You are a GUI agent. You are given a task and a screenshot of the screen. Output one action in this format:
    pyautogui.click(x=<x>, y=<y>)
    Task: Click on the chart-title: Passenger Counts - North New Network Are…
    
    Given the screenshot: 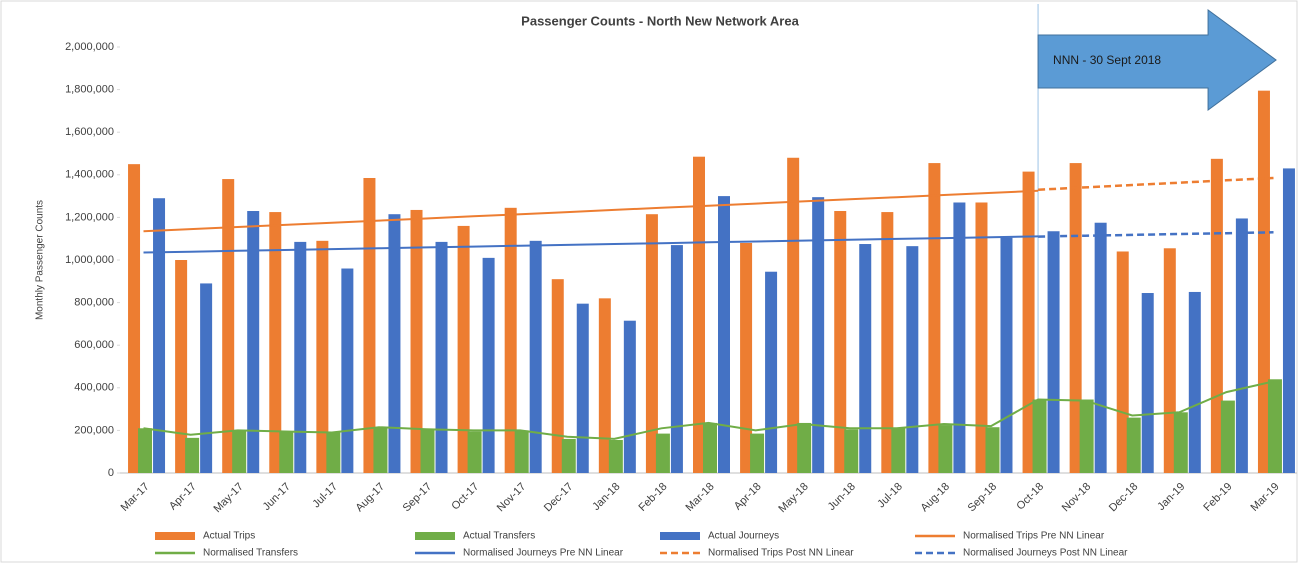 What is the action you would take?
    pyautogui.click(x=660, y=20)
    